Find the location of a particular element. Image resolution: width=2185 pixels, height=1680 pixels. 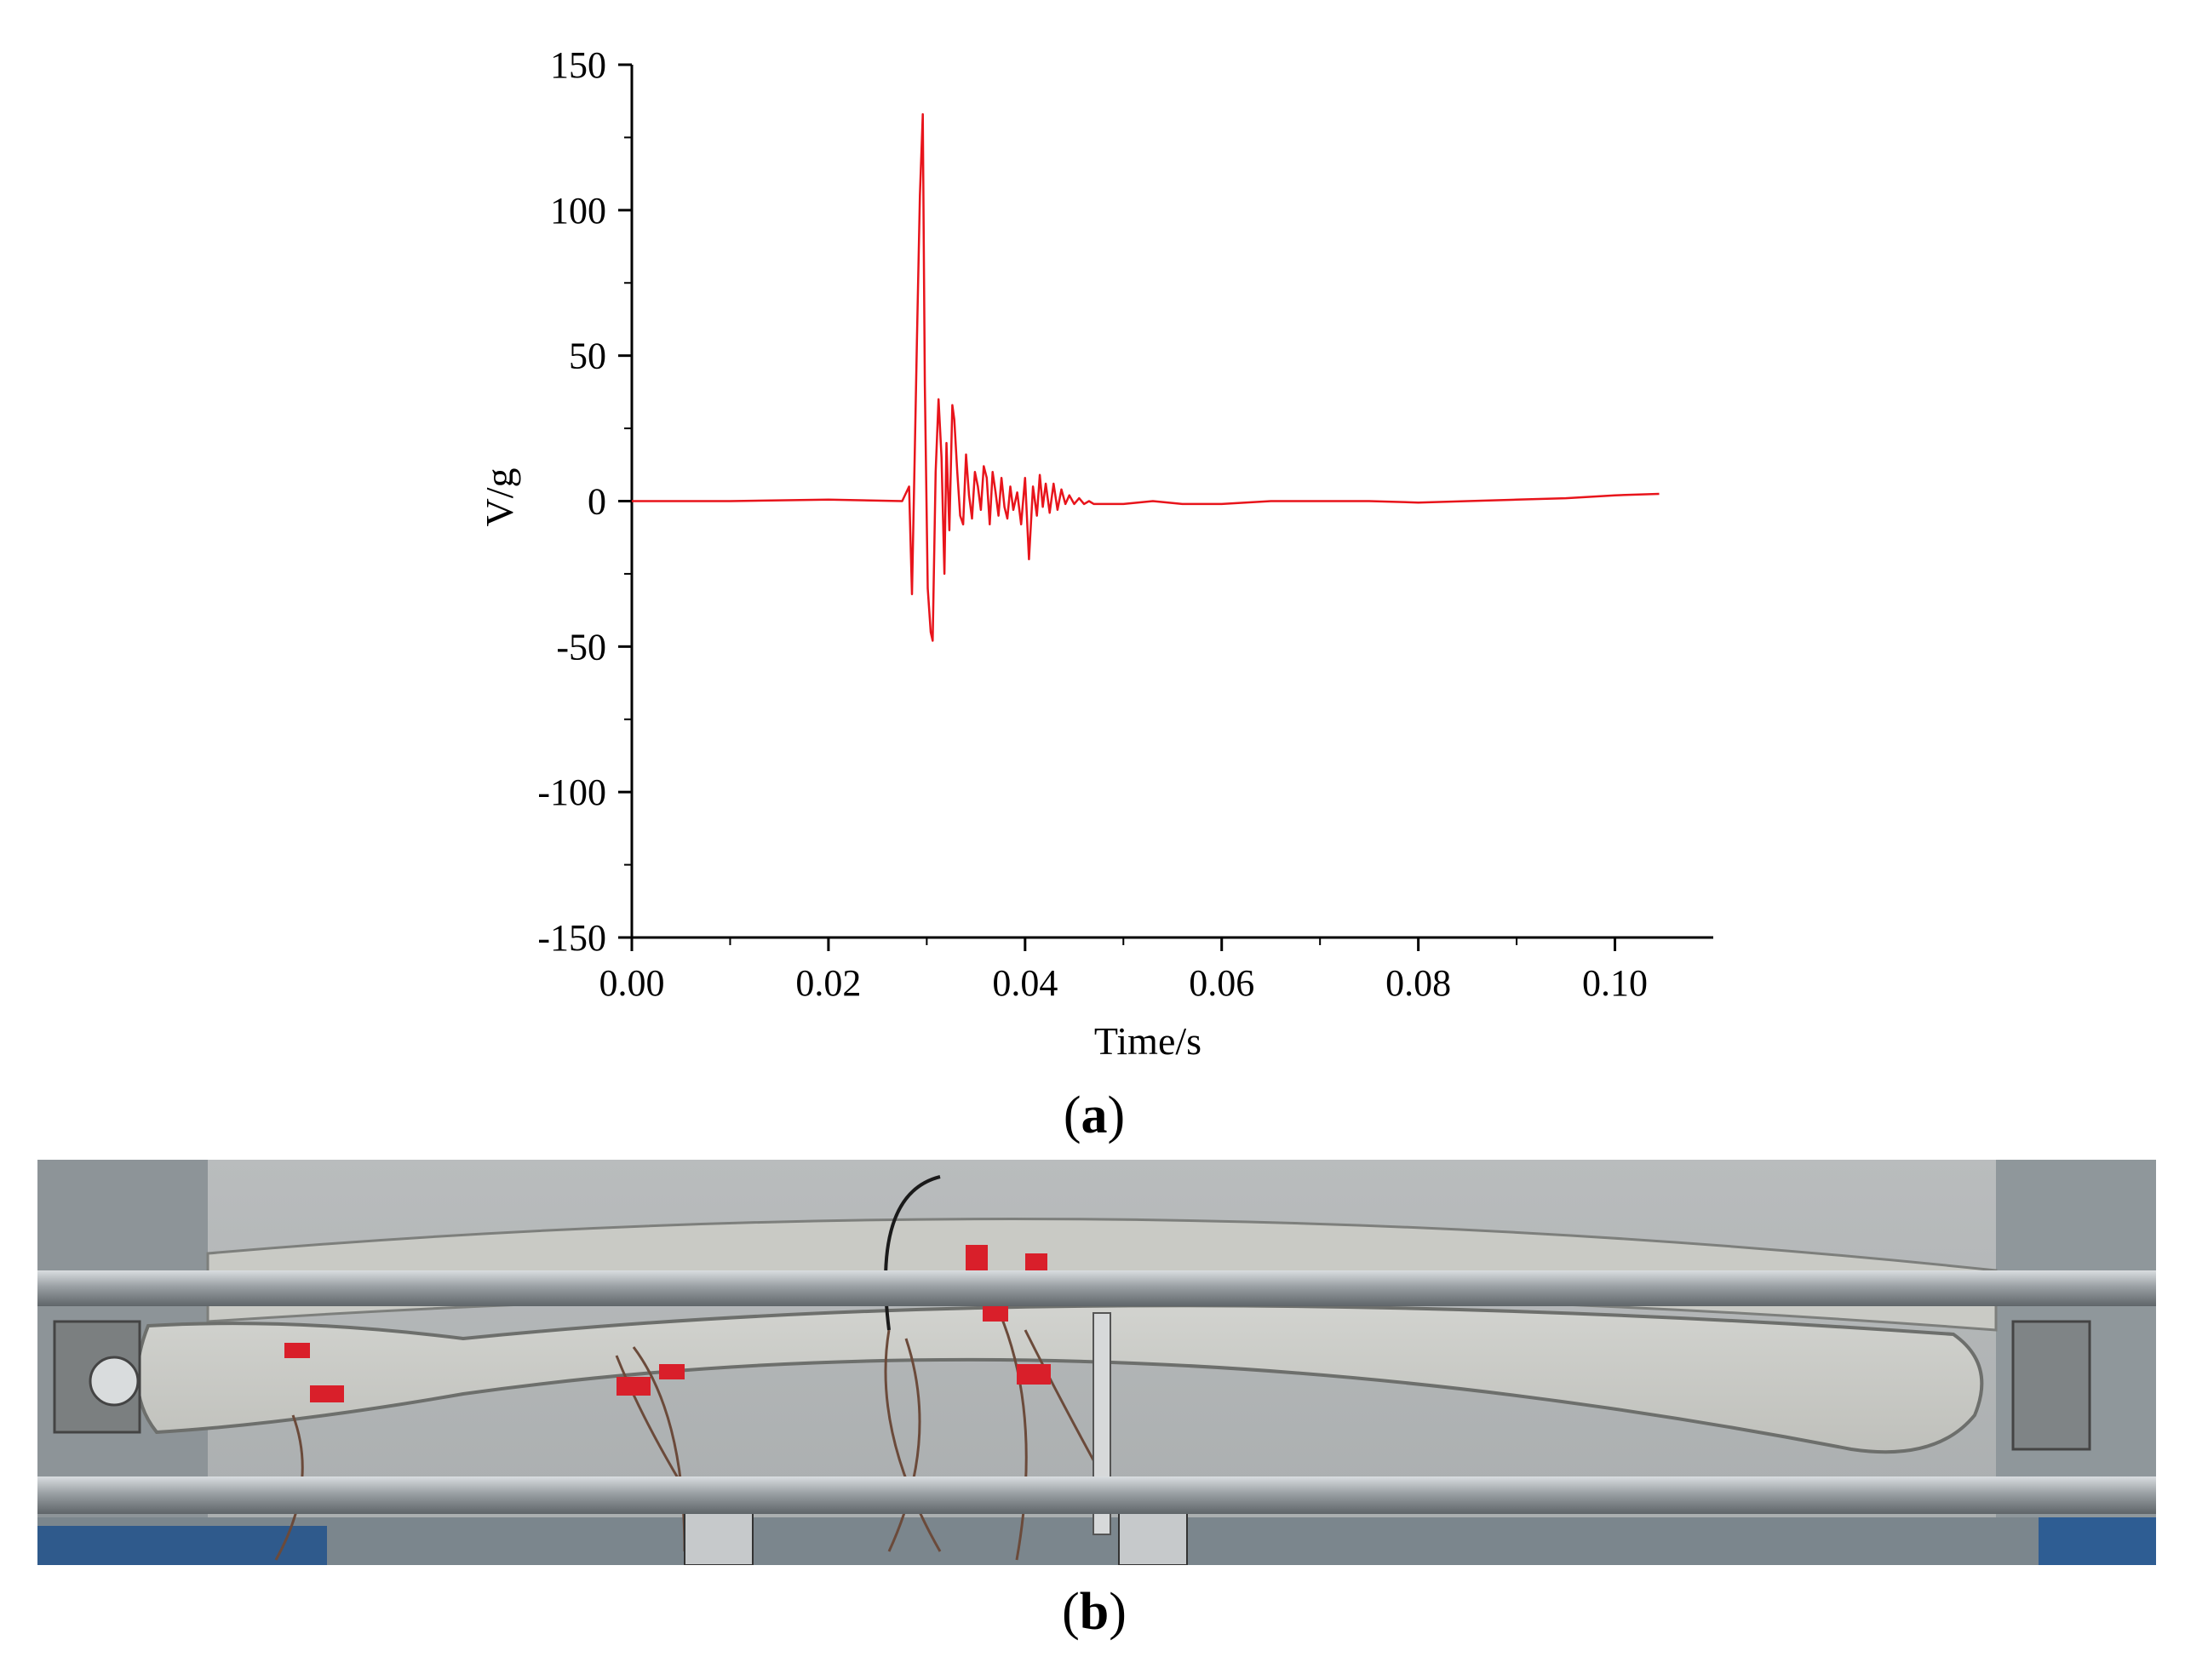

x-tick-label: 0.00 is located at coordinates (632, 983).